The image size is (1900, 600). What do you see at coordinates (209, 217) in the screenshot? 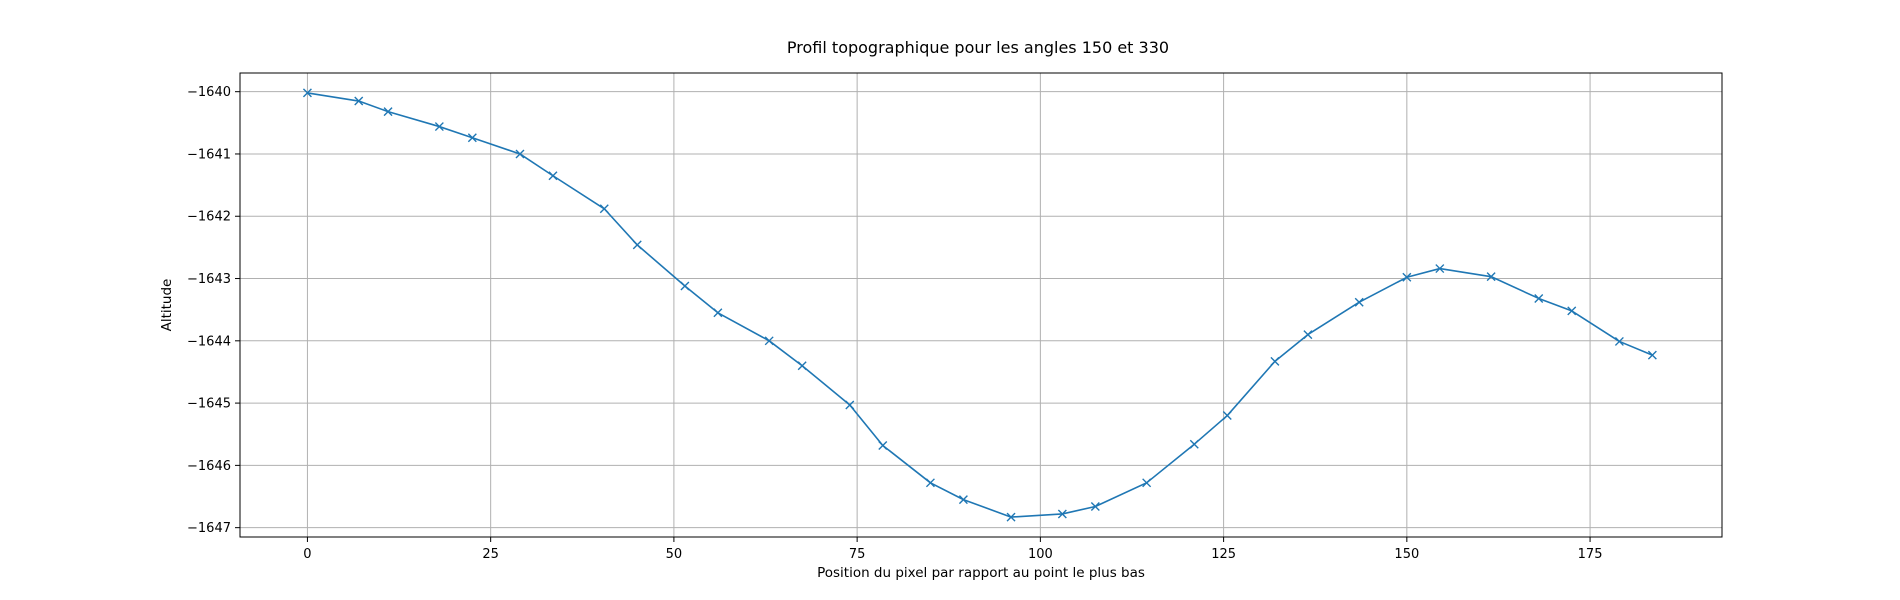
I see `y-tick-label: −1642` at bounding box center [209, 217].